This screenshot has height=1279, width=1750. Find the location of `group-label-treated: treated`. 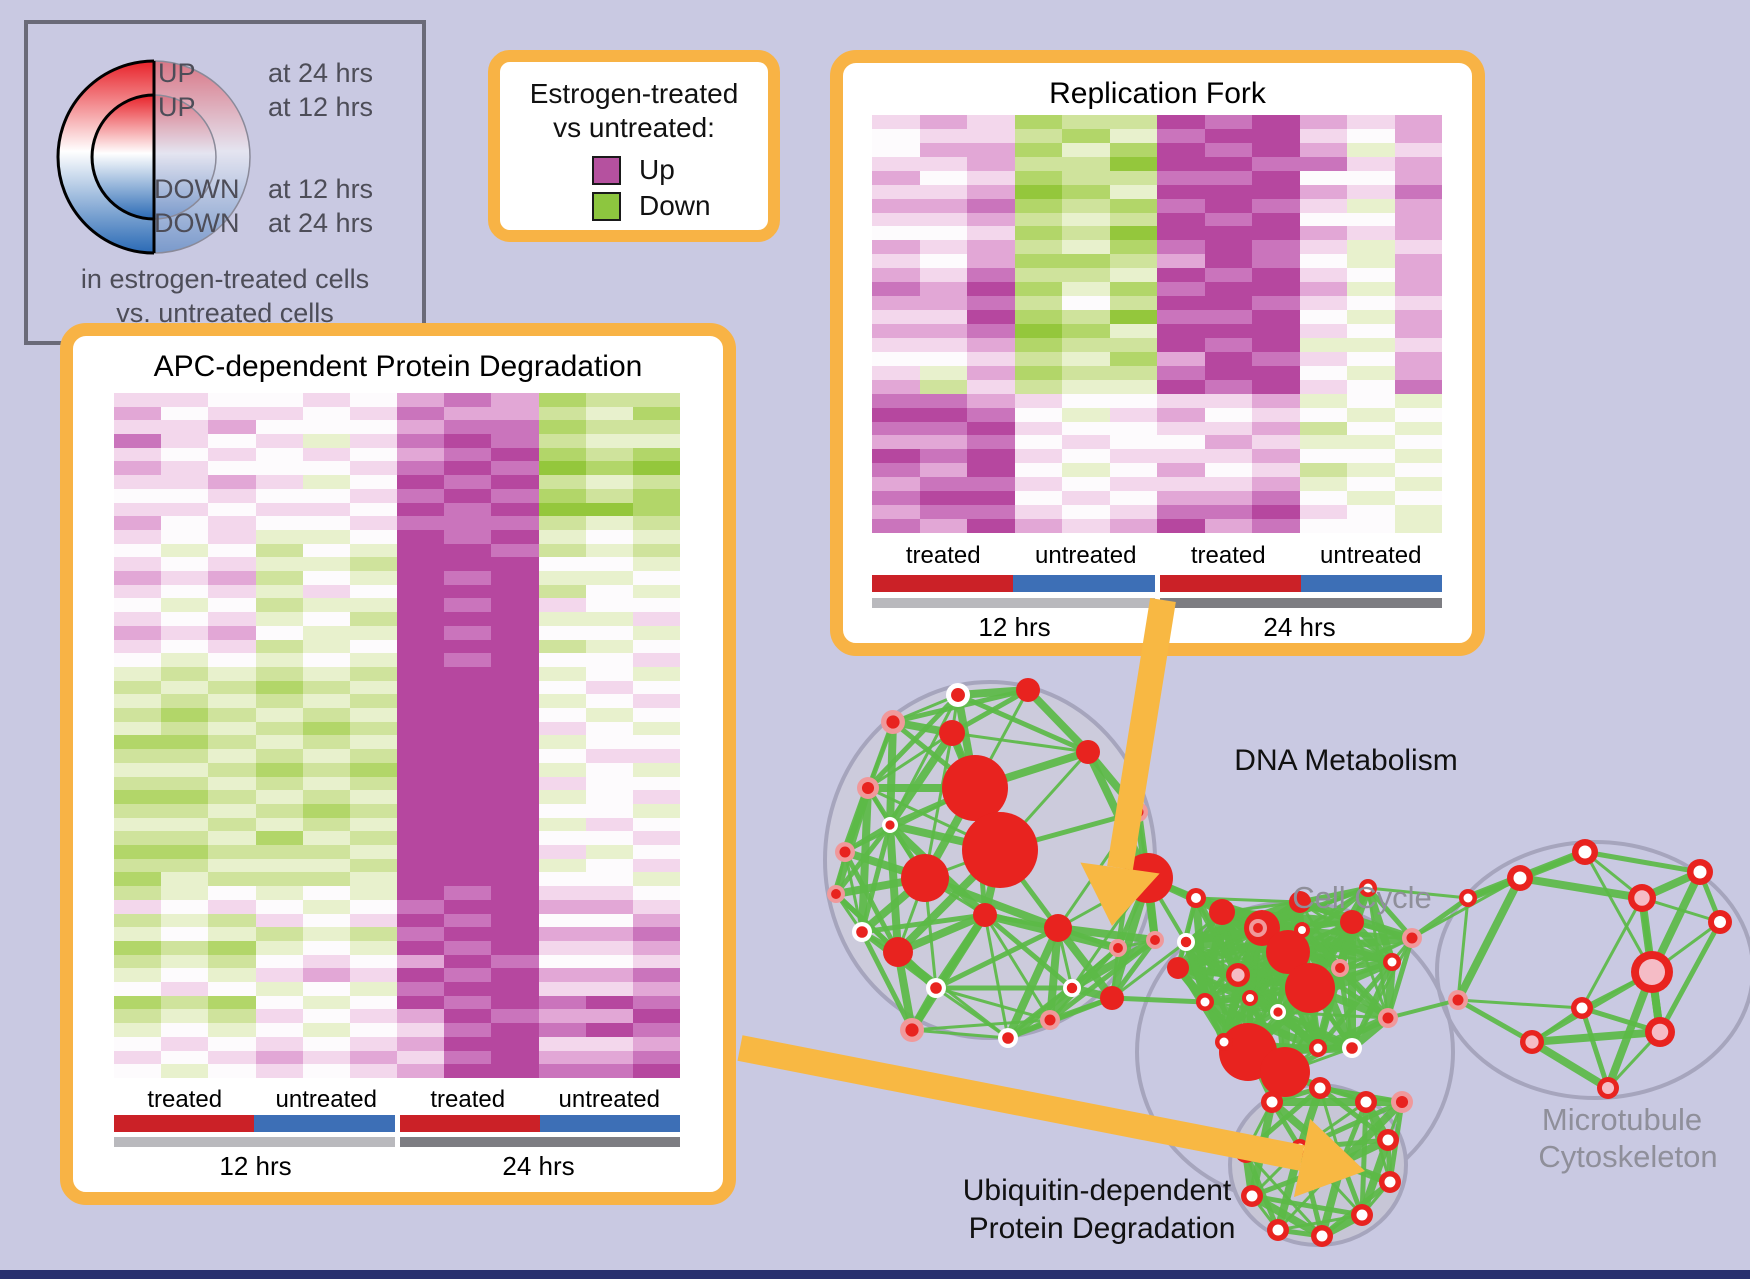

group-label-treated: treated is located at coordinates (468, 1099).